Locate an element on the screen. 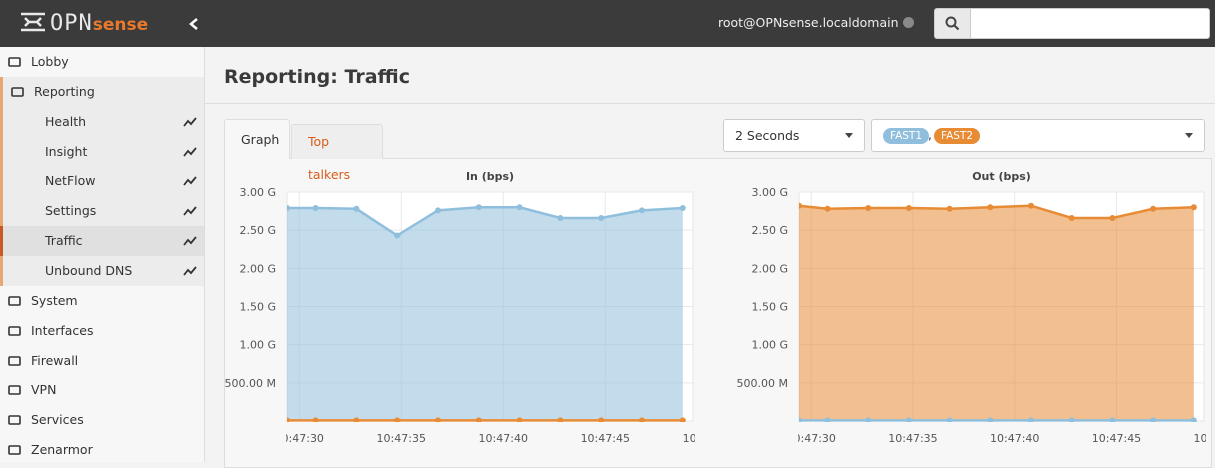 This screenshot has height=468, width=1215. menu-label: Zenarmor is located at coordinates (62, 450).